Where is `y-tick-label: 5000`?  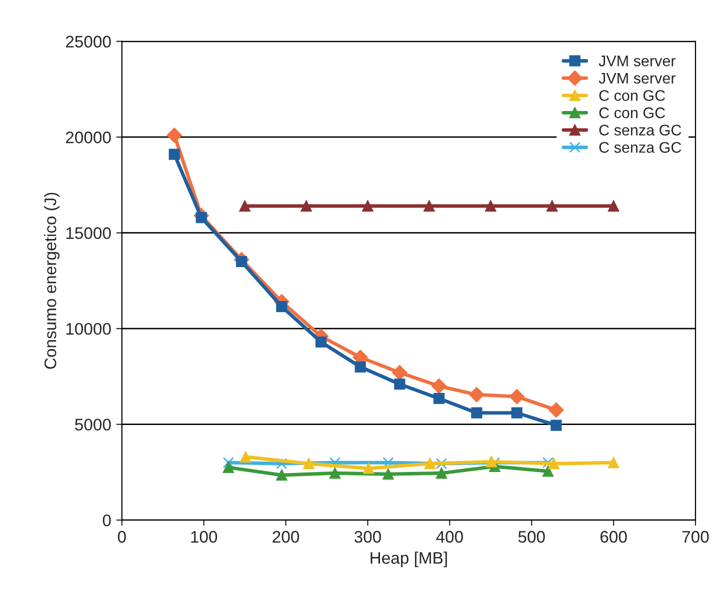
y-tick-label: 5000 is located at coordinates (93, 424).